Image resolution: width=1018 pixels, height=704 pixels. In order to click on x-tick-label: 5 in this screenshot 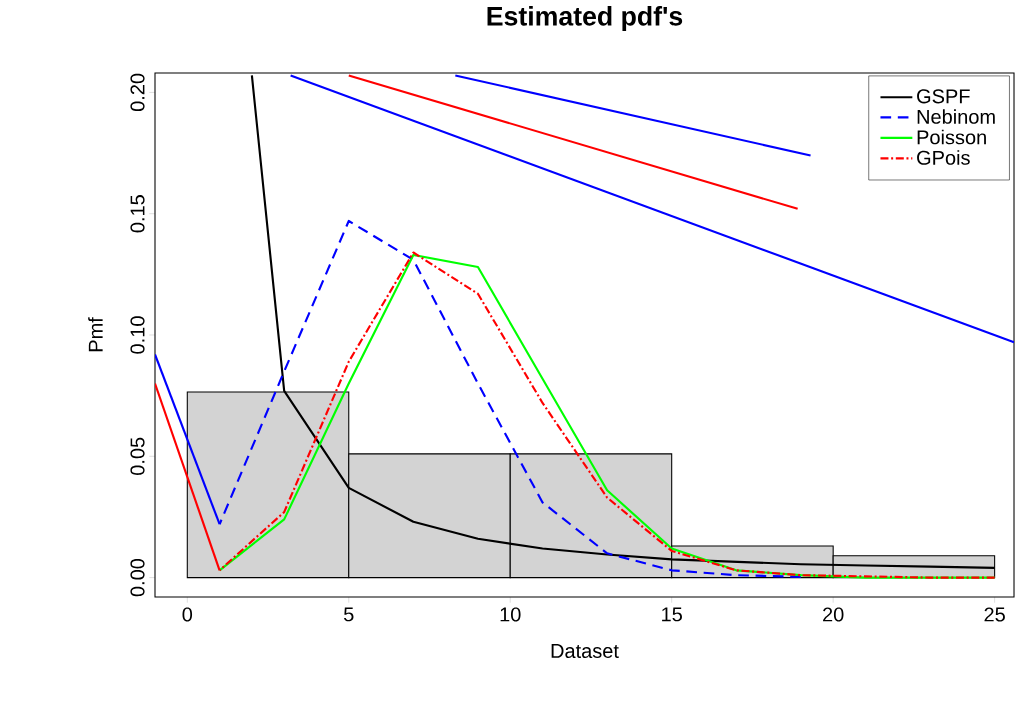, I will do `click(348, 614)`.